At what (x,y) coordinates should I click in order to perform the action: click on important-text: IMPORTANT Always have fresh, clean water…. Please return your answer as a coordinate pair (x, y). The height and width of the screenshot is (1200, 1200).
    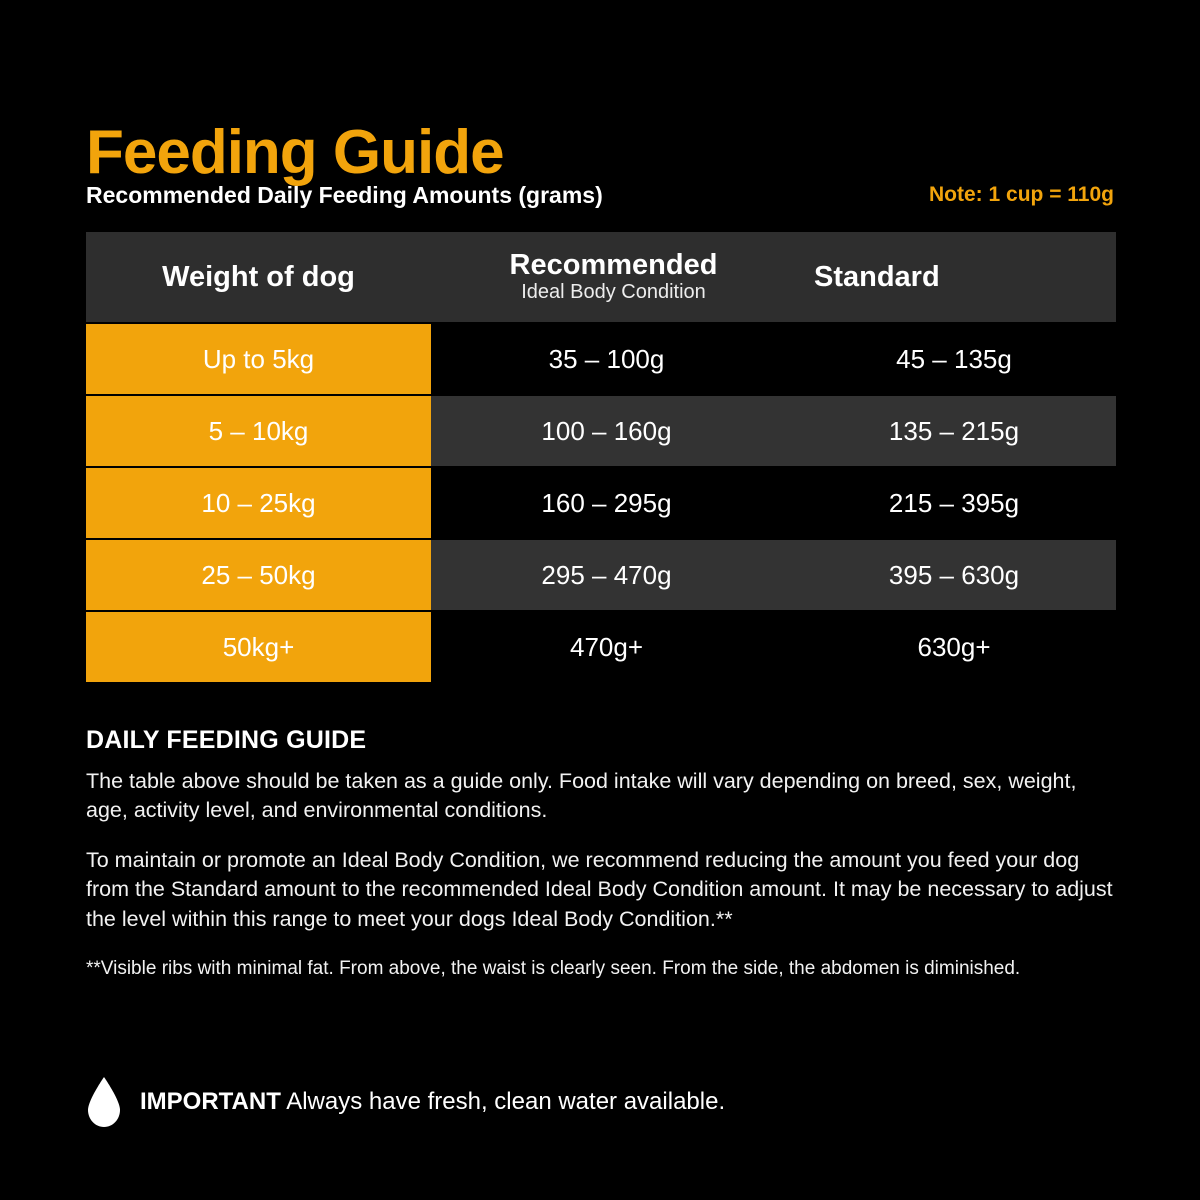
    Looking at the image, I should click on (432, 1102).